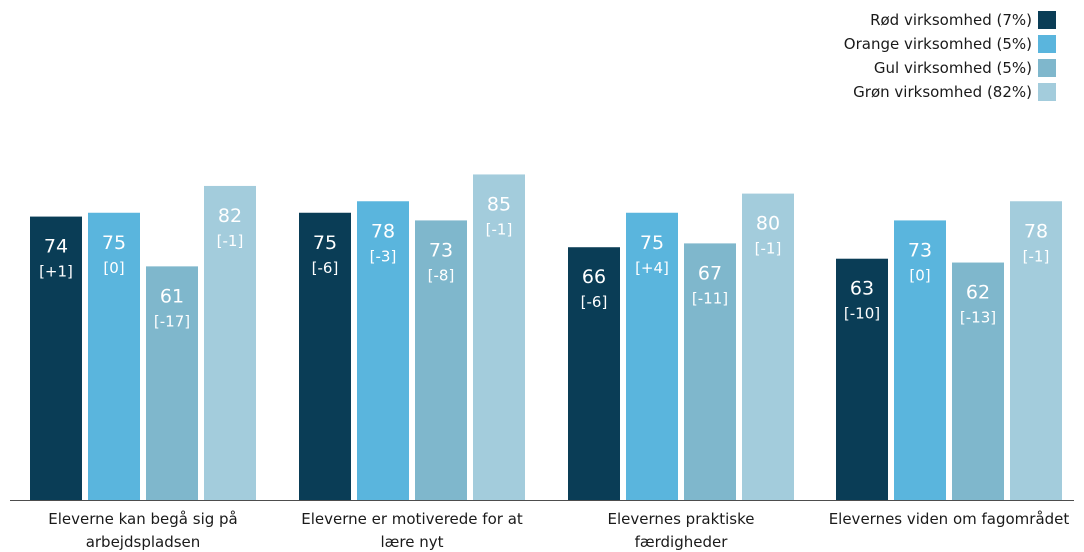 The image size is (1084, 552). I want to click on legend-item-orange: Orange virksomhed (5%), so click(886, 44).